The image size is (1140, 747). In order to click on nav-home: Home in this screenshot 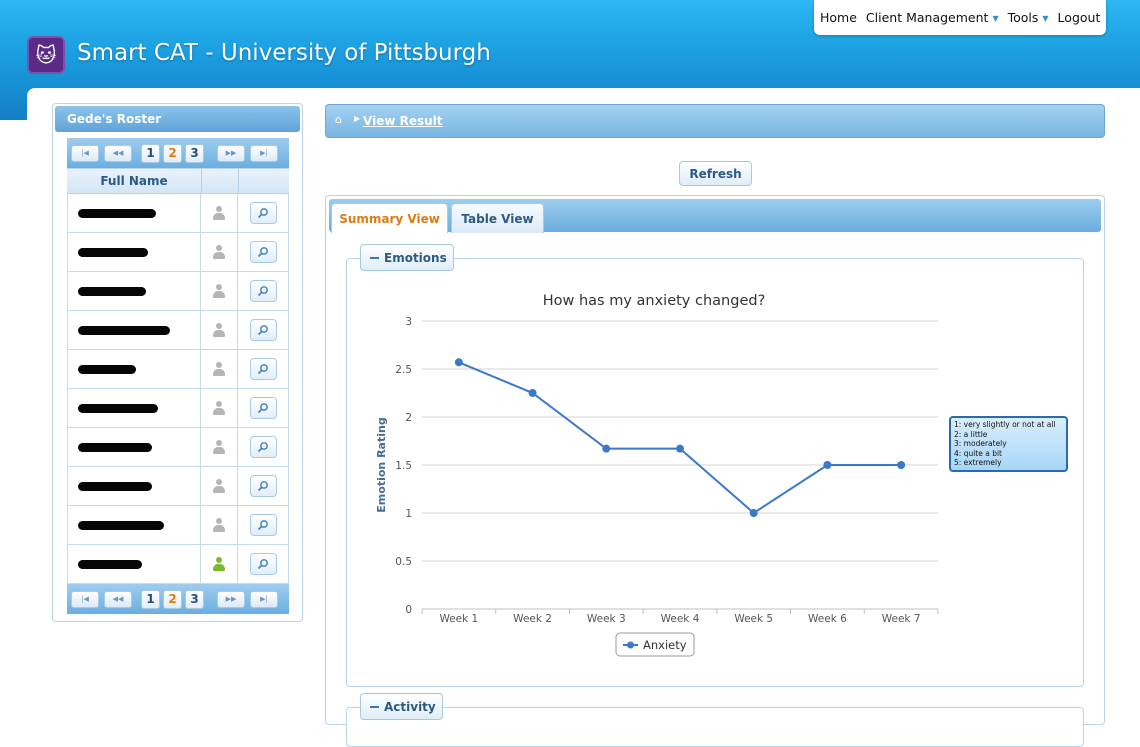, I will do `click(838, 17)`.